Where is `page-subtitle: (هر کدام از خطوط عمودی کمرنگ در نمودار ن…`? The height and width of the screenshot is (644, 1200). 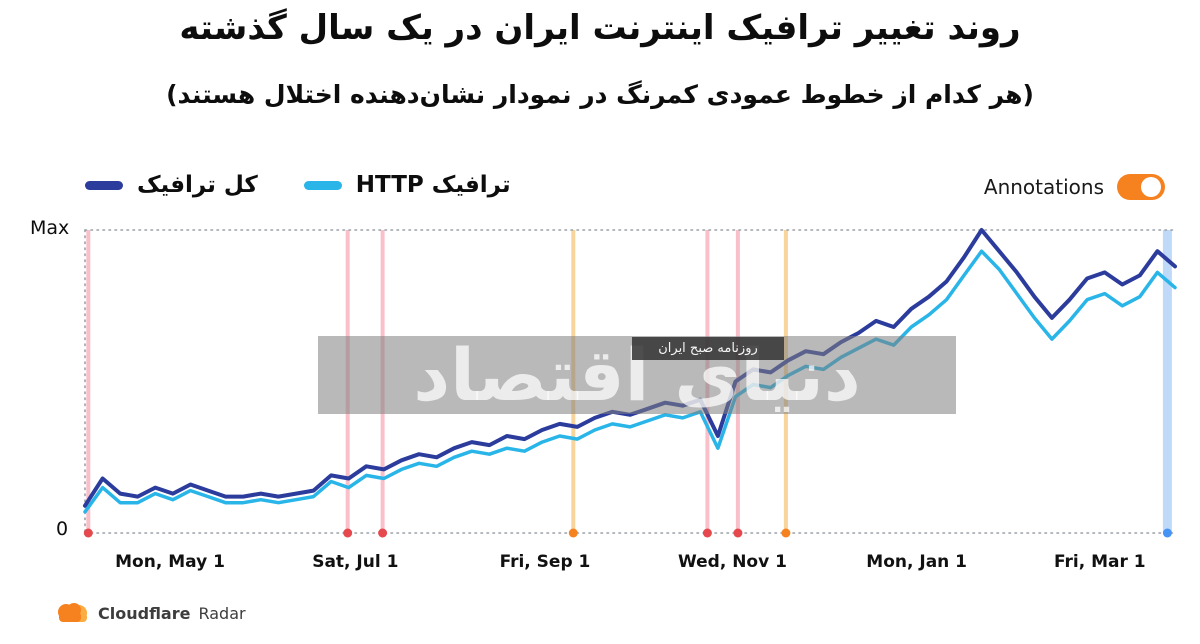 page-subtitle: (هر کدام از خطوط عمودی کمرنگ در نمودار ن… is located at coordinates (600, 94).